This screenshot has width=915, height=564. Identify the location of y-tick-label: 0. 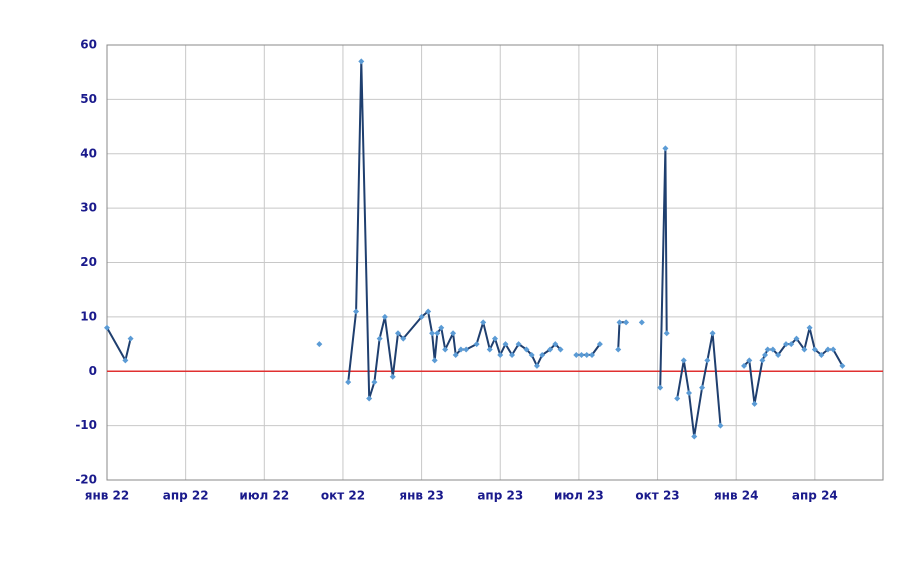
(93, 371).